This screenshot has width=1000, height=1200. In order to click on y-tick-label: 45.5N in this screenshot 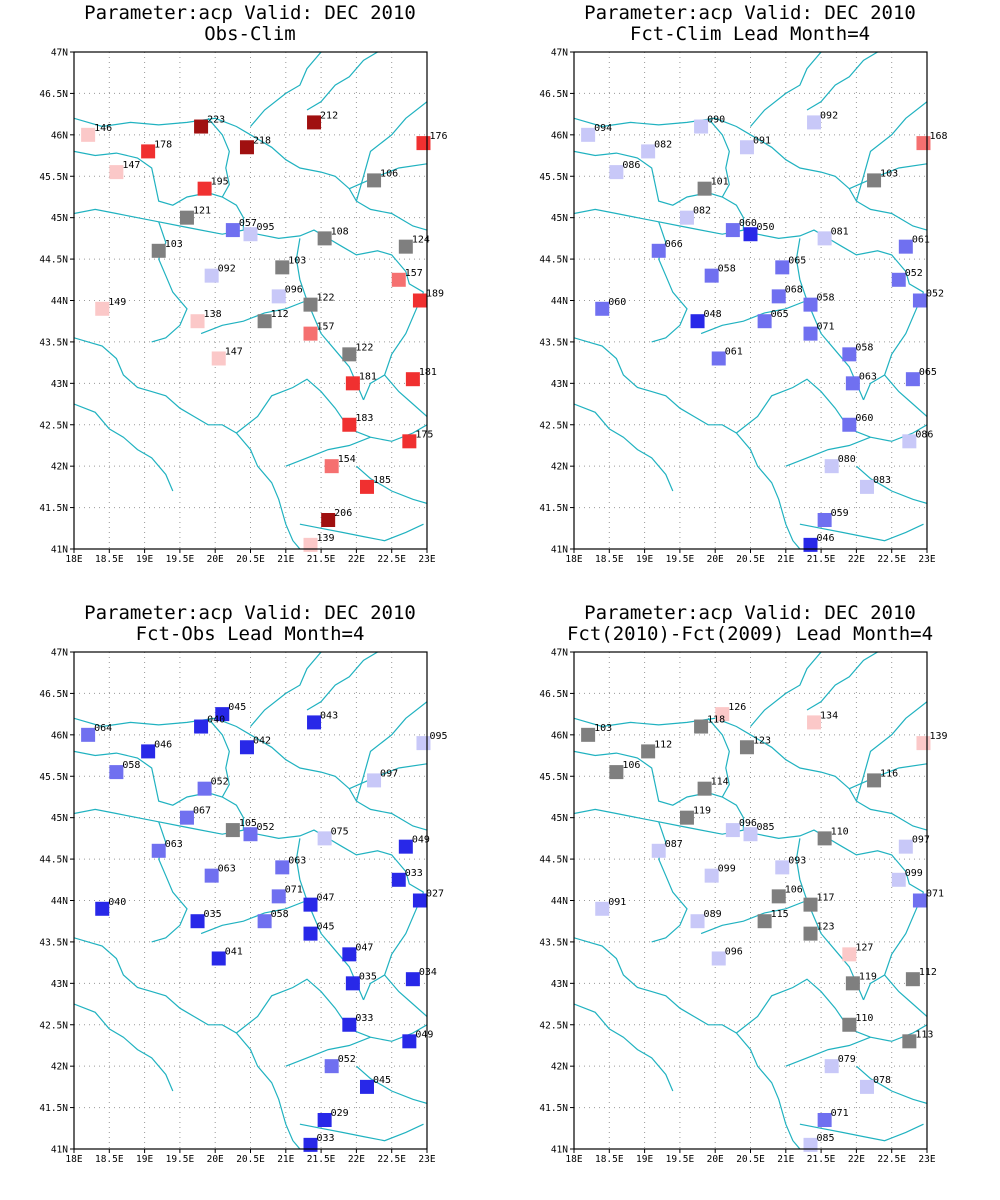, I will do `click(53, 177)`.